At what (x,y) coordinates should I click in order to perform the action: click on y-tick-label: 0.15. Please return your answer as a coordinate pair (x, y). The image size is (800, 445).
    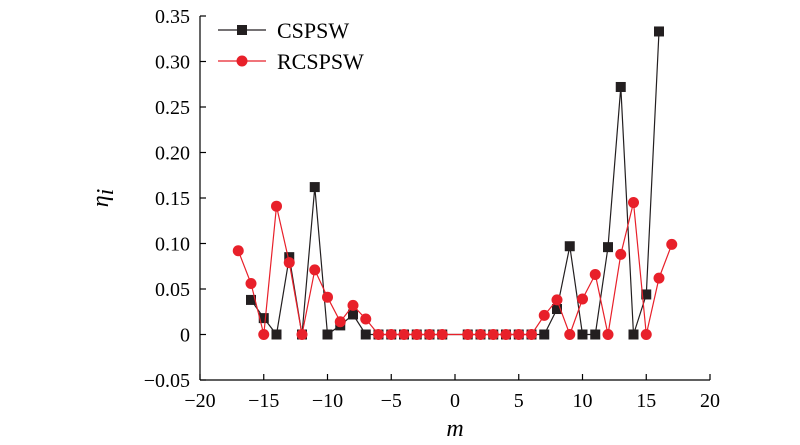
    Looking at the image, I should click on (172, 199).